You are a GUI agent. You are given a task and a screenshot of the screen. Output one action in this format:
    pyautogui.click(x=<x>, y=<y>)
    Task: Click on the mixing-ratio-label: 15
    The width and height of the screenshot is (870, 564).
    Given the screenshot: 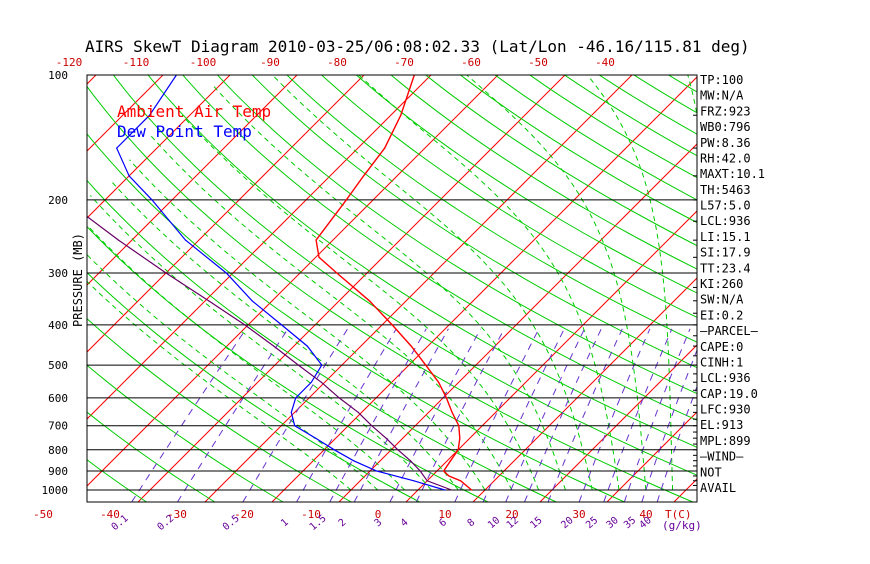 What is the action you would take?
    pyautogui.click(x=536, y=523)
    